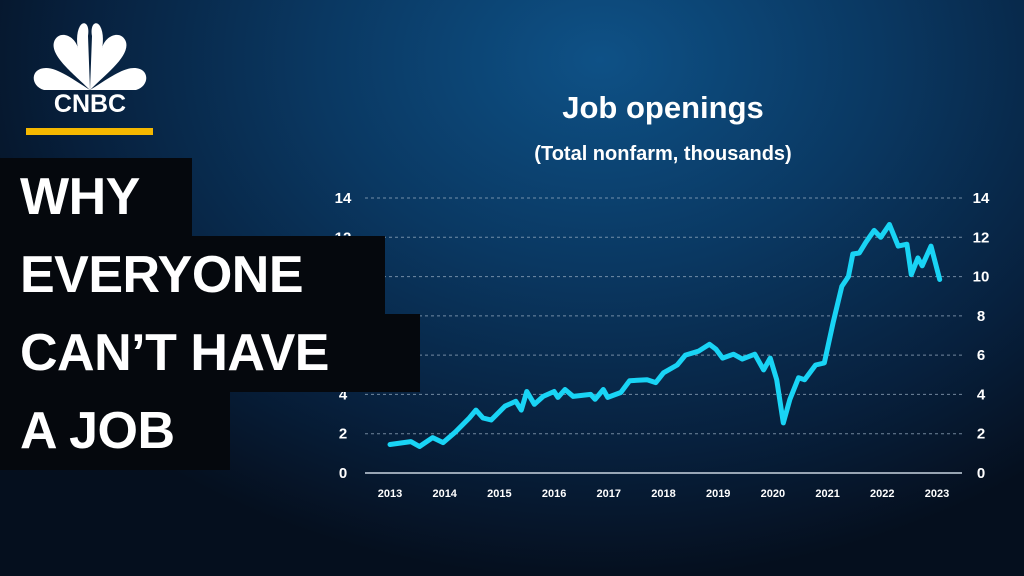  I want to click on headline-line-1: WHY, so click(96, 197).